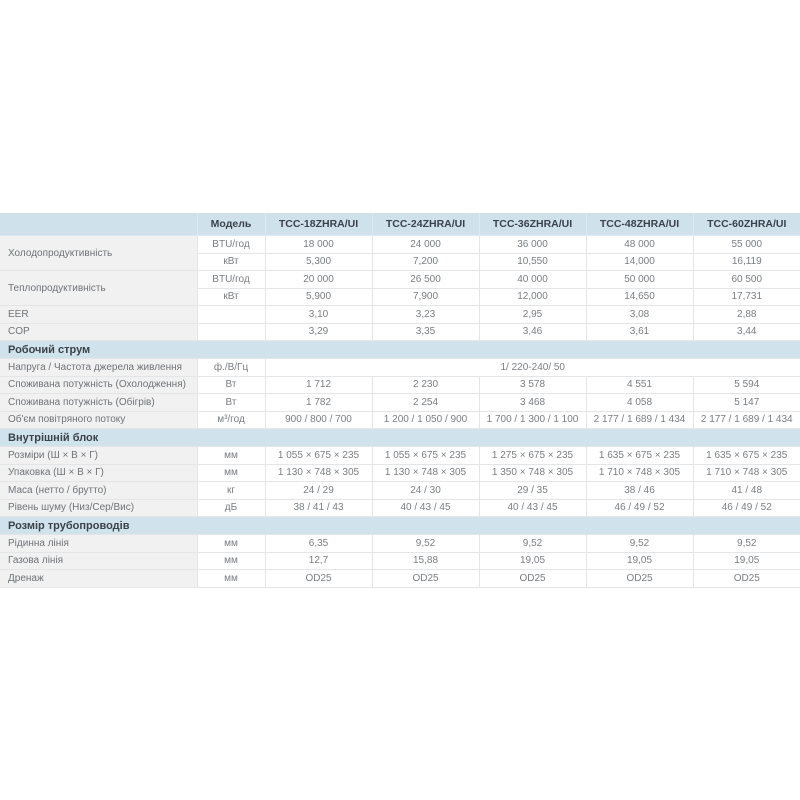  I want to click on row-value: 38 / 46, so click(639, 490).